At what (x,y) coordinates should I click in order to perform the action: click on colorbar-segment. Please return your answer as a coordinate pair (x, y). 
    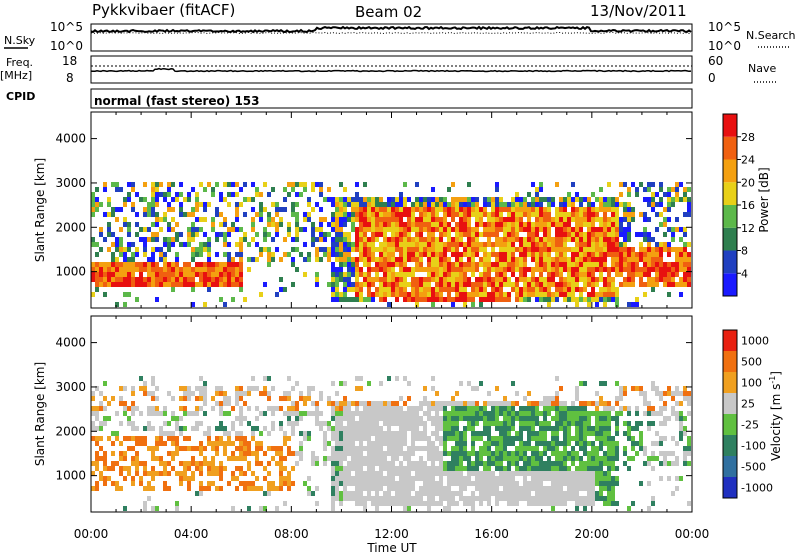
    Looking at the image, I should click on (730, 382).